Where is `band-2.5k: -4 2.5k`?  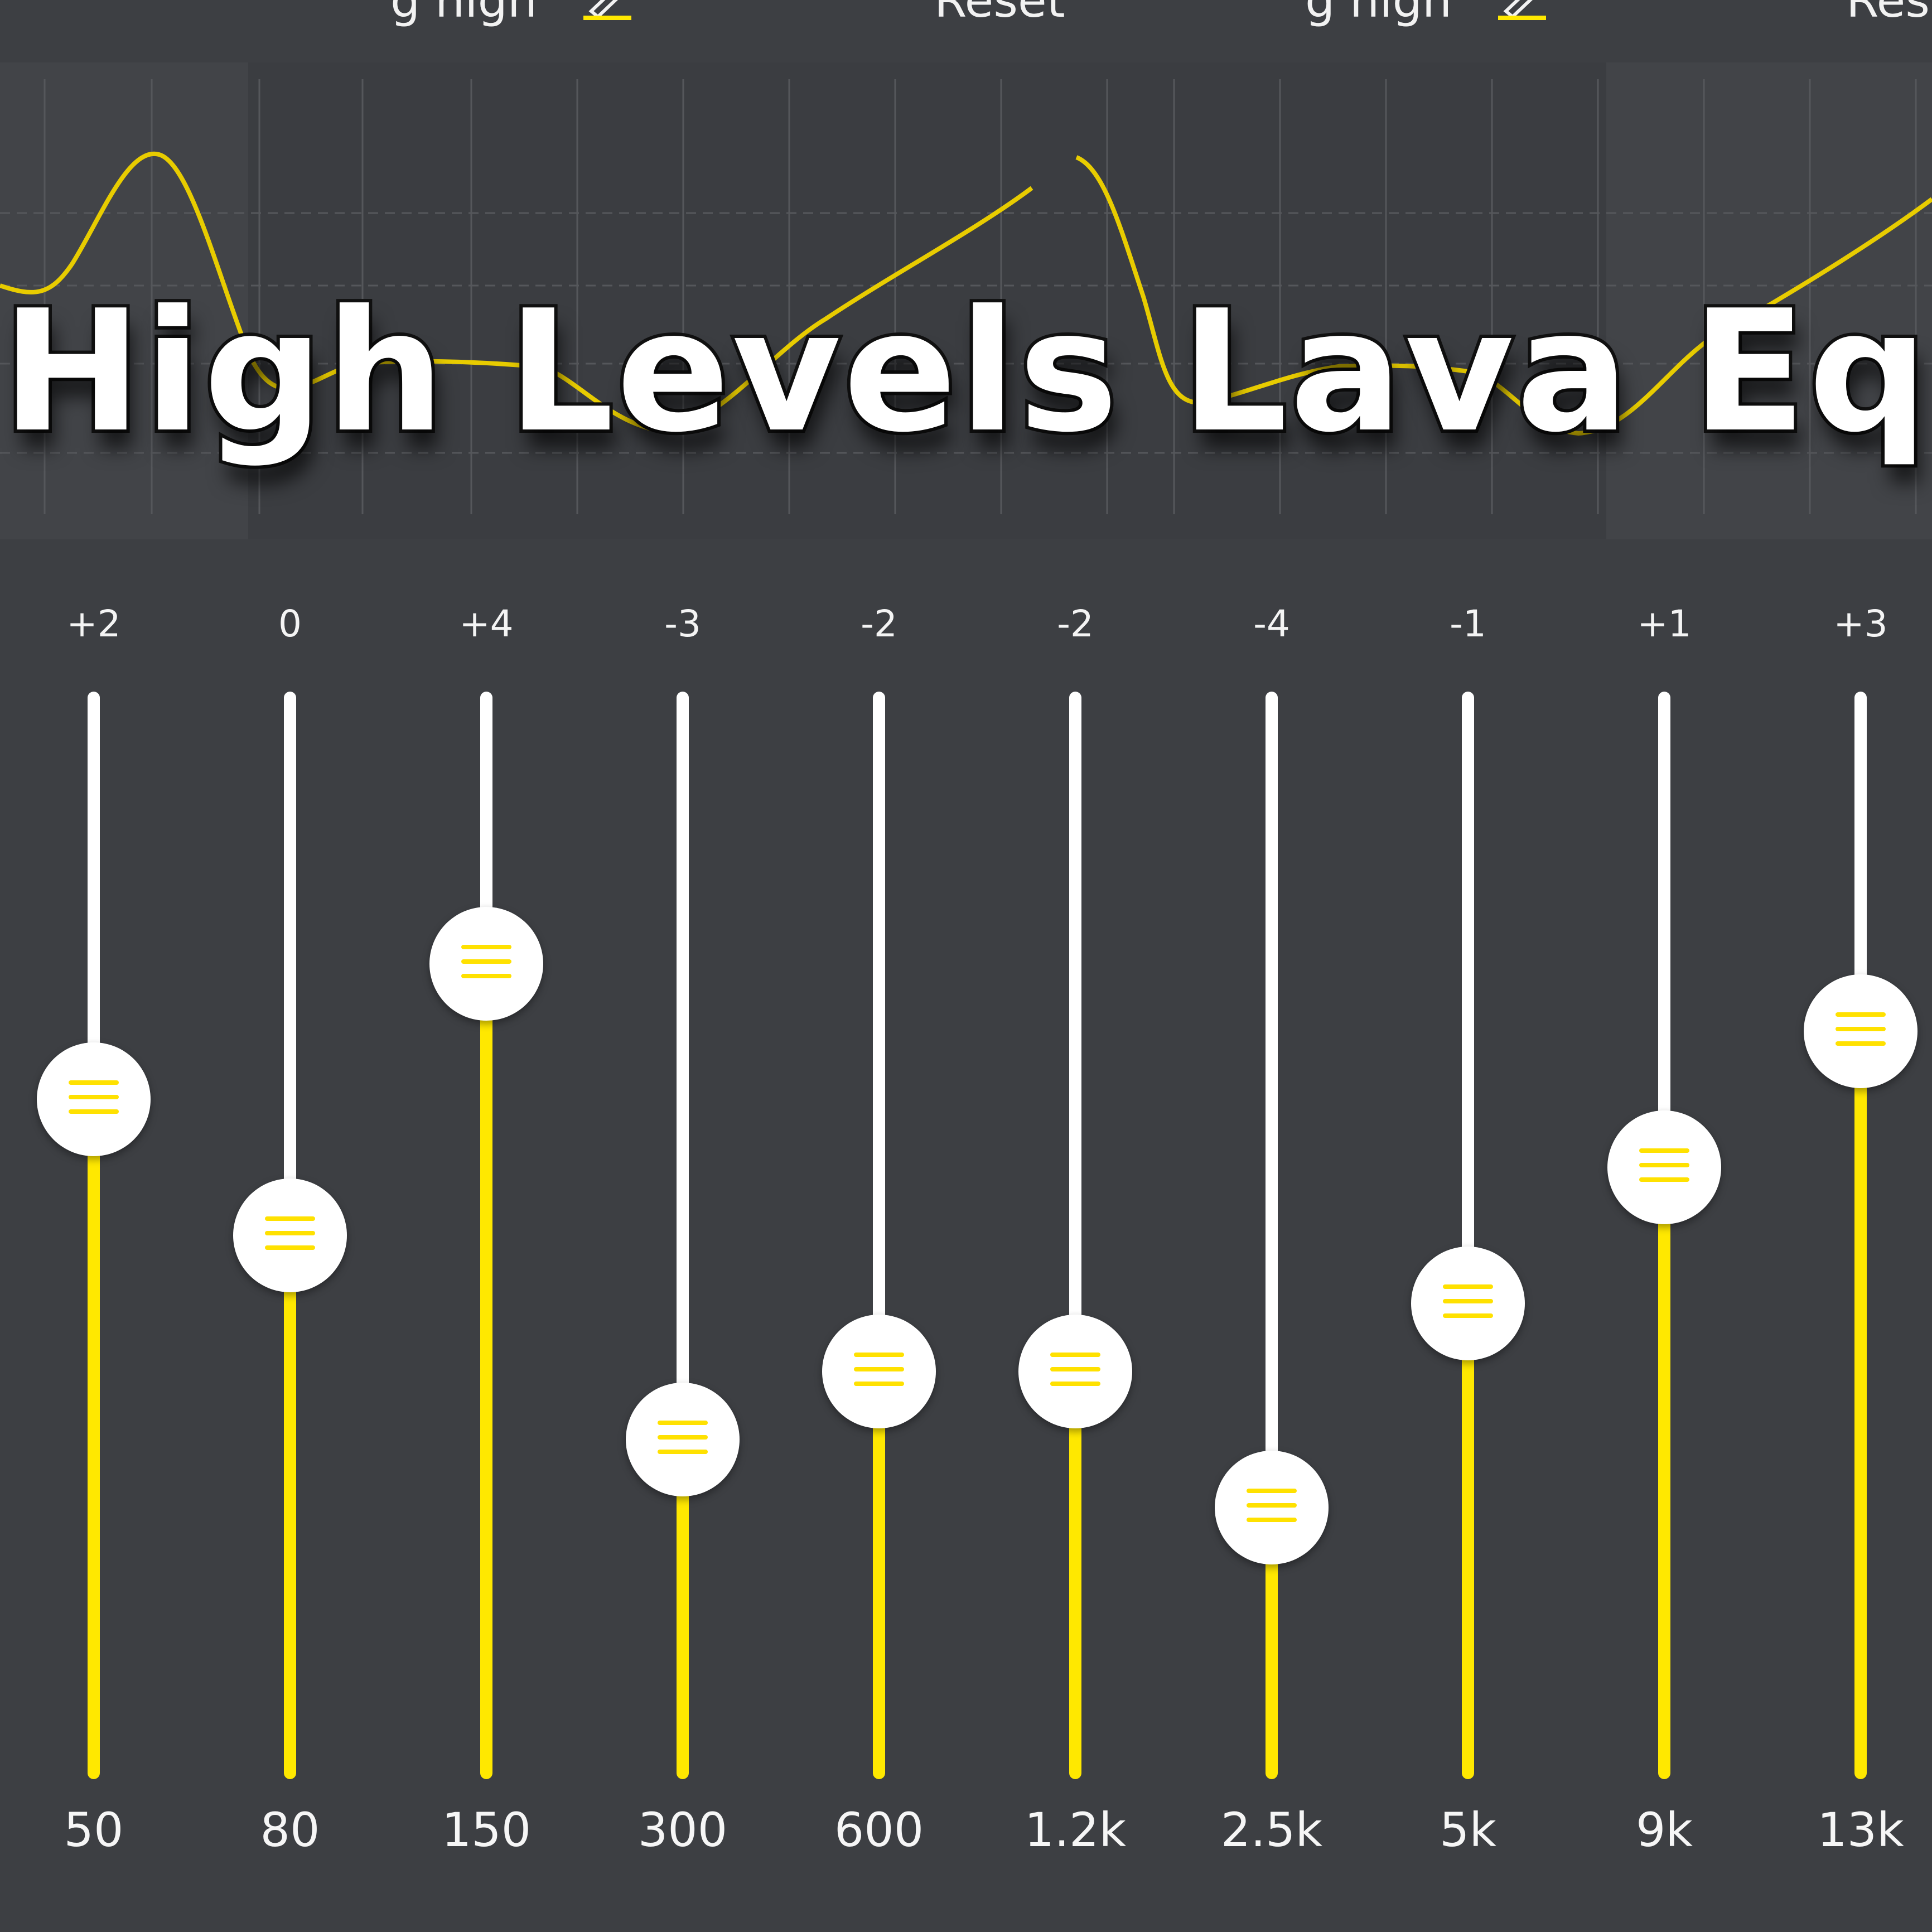 band-2.5k: -4 2.5k is located at coordinates (1271, 1232).